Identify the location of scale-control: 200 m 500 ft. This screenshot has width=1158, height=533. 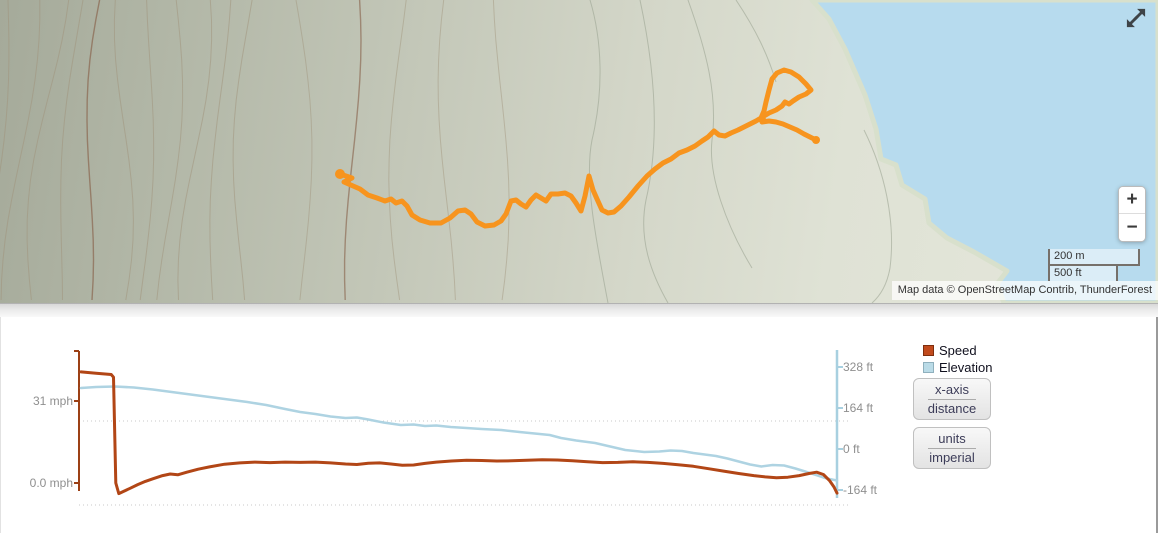
(1094, 265).